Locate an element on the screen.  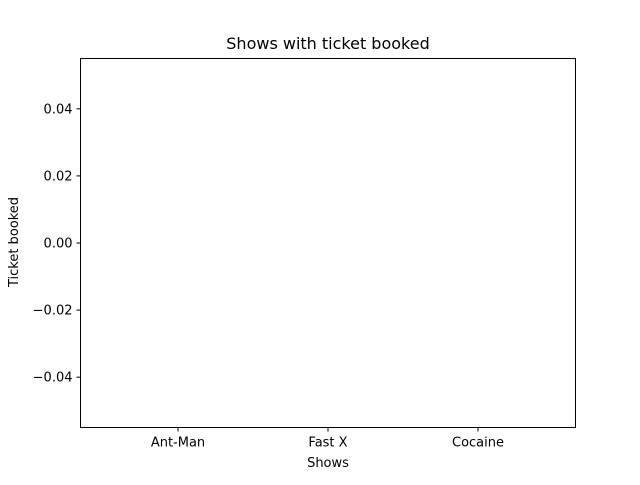
y-axis-label: Ticket booked is located at coordinates (14, 242).